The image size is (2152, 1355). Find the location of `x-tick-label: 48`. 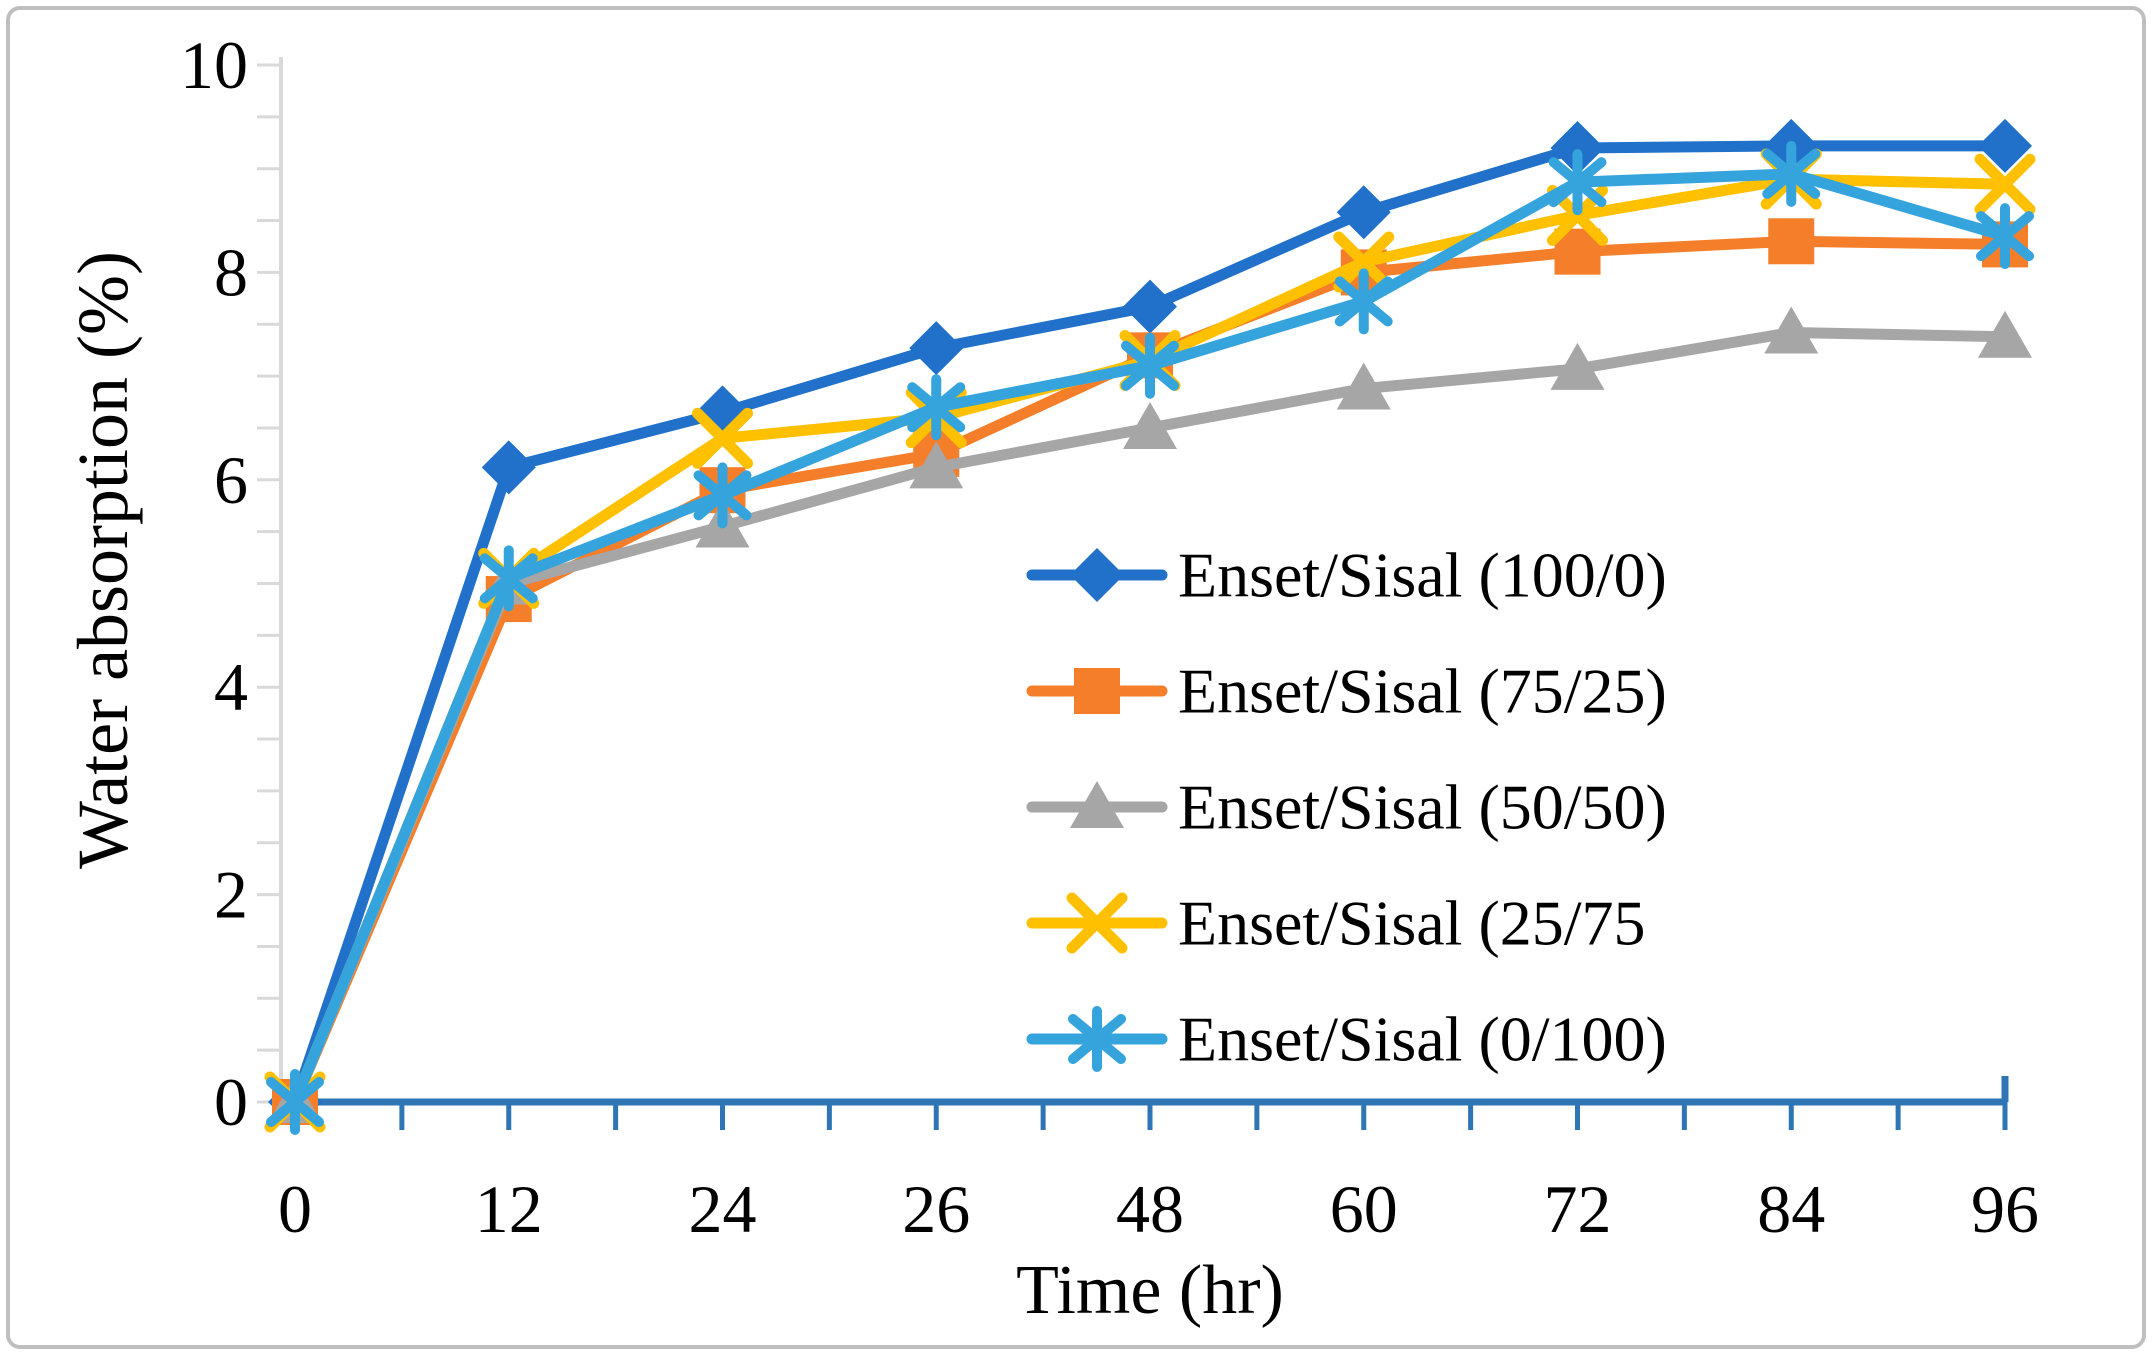

x-tick-label: 48 is located at coordinates (1150, 1209).